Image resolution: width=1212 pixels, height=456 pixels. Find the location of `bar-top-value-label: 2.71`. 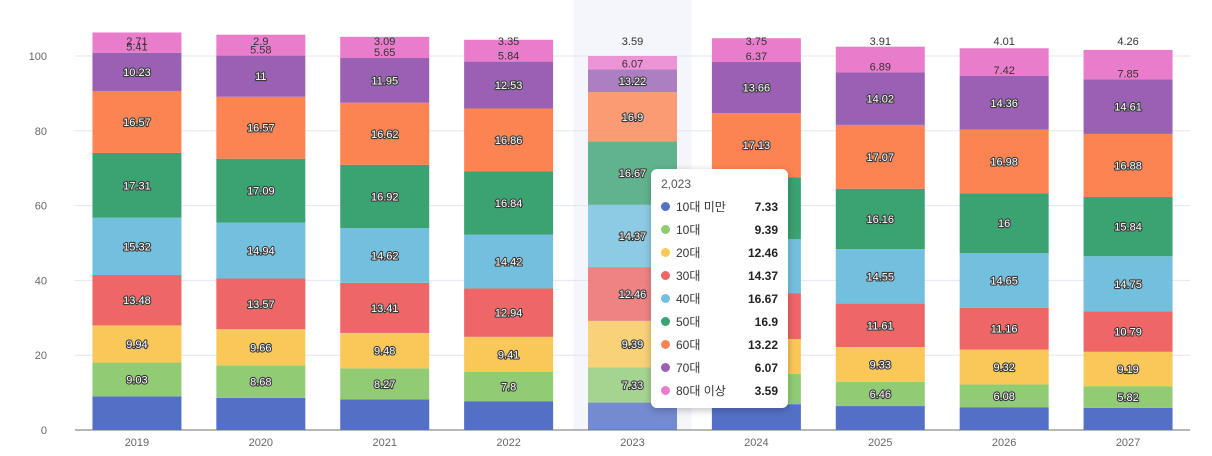

bar-top-value-label: 2.71 is located at coordinates (136, 42).